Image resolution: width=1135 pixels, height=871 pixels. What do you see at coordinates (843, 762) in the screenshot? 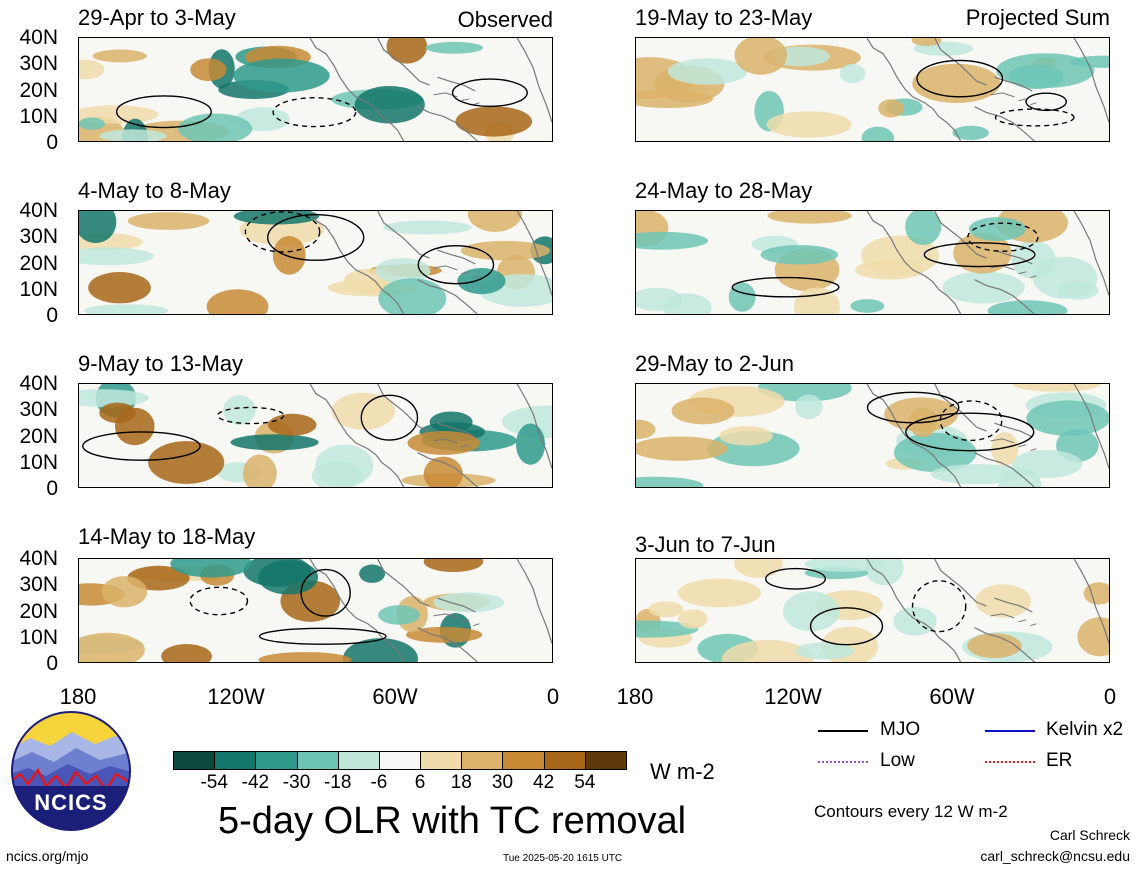
I see `legend-low-line` at bounding box center [843, 762].